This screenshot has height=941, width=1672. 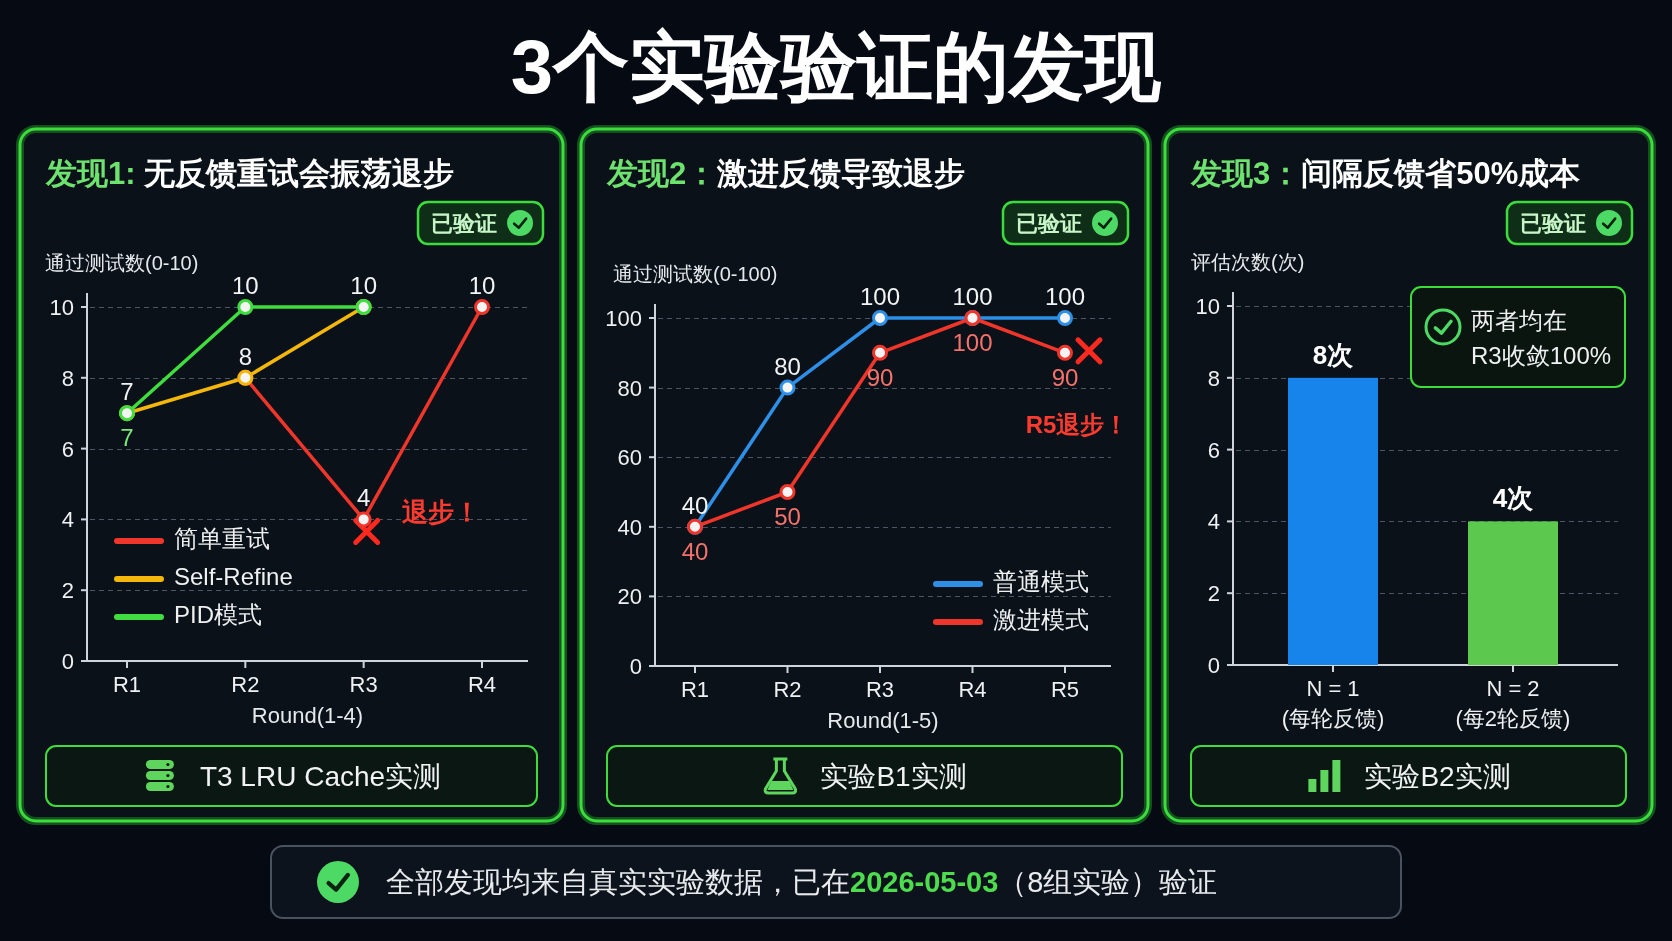 What do you see at coordinates (787, 366) in the screenshot?
I see `data-label: 80` at bounding box center [787, 366].